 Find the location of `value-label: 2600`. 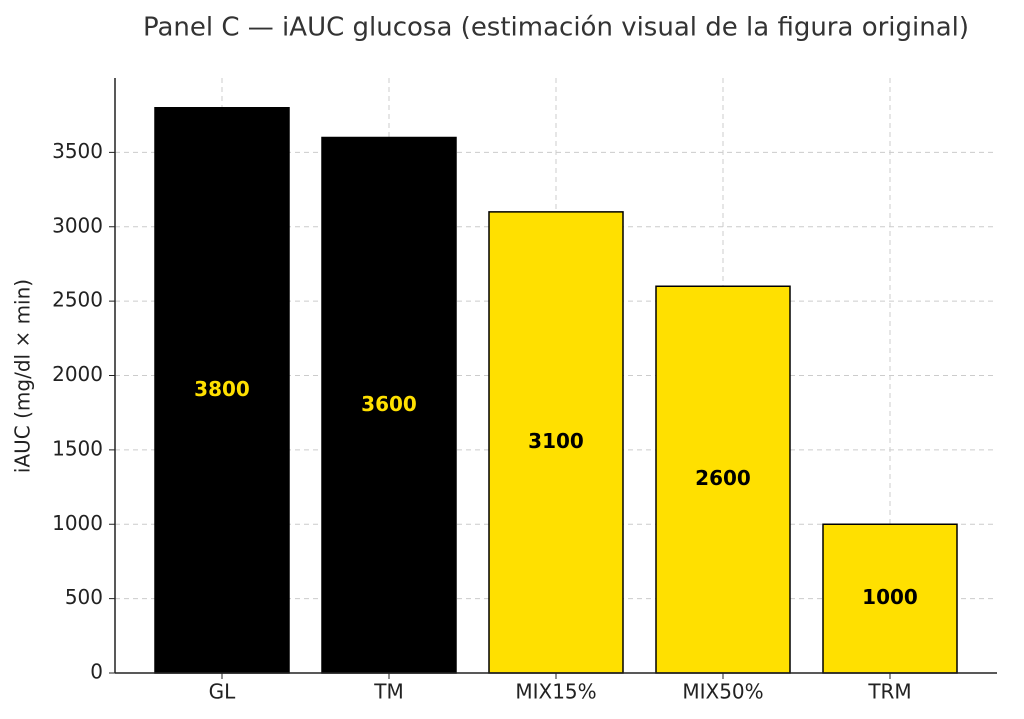

value-label: 2600 is located at coordinates (723, 478).